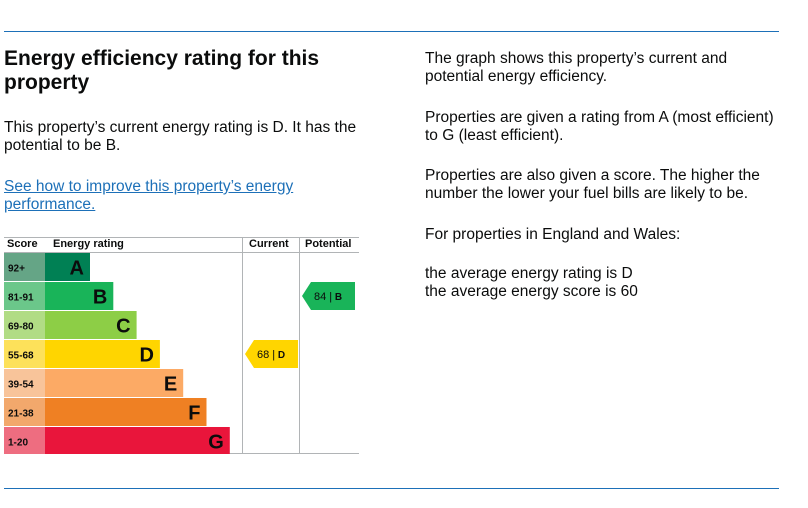 This screenshot has height=508, width=808. What do you see at coordinates (391, 31) in the screenshot?
I see `top-divider` at bounding box center [391, 31].